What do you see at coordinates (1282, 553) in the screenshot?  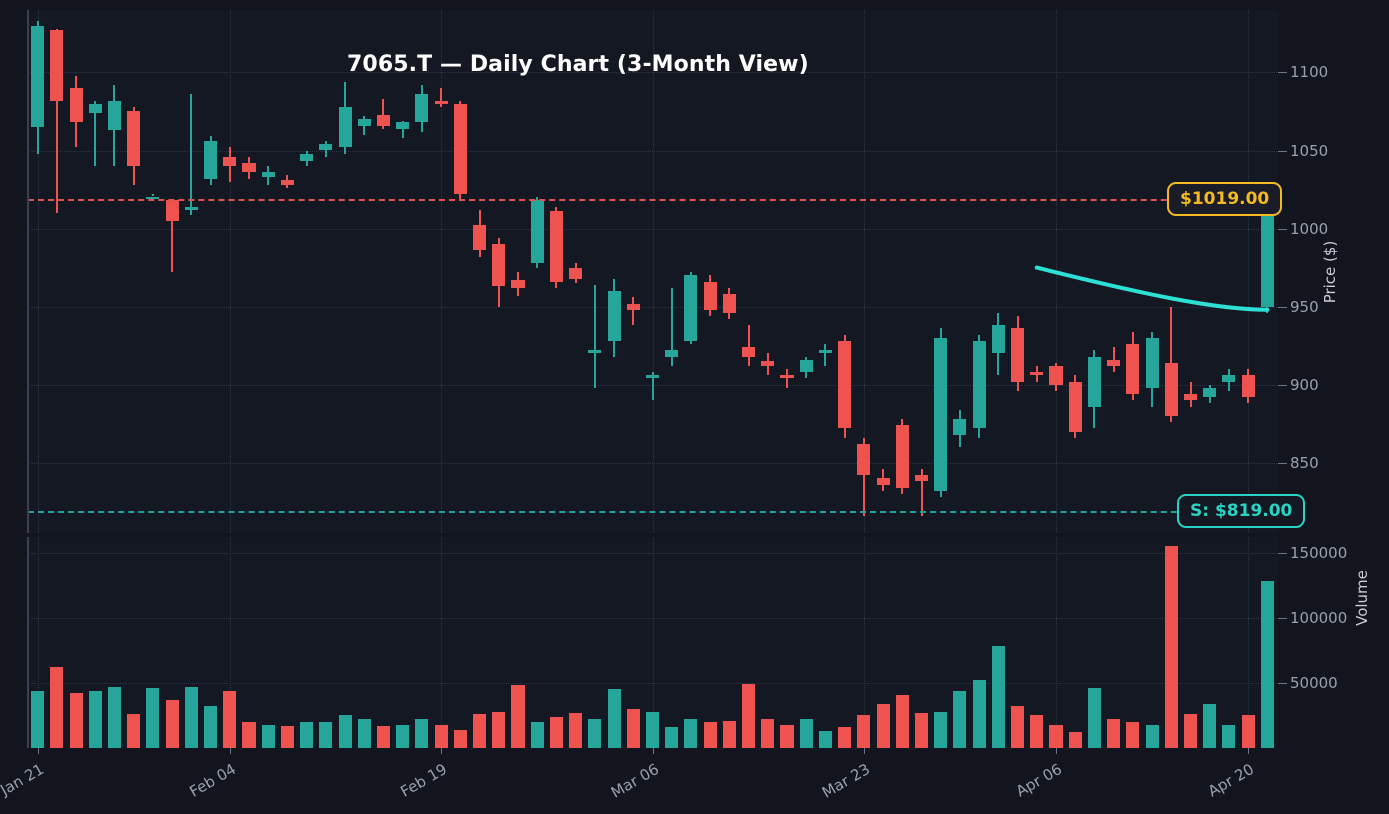 I see `volume-tick-mark` at bounding box center [1282, 553].